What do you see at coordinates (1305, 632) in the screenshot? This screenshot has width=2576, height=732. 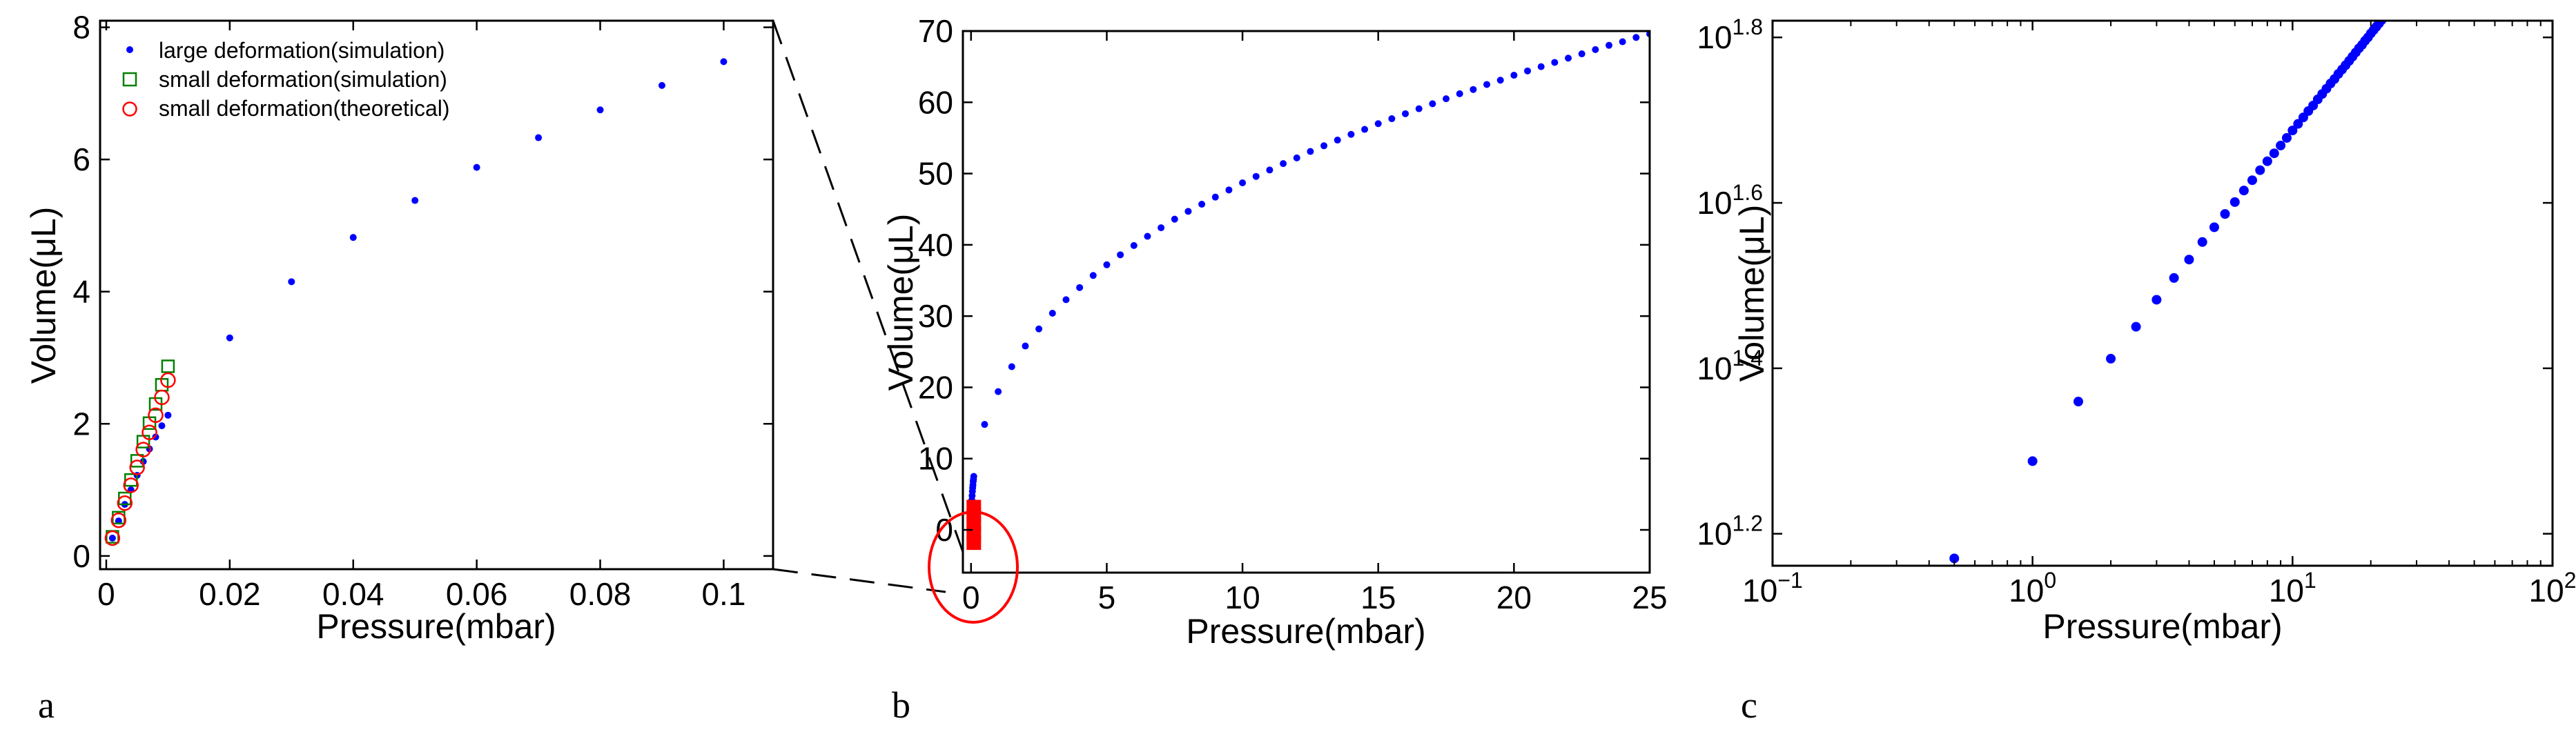 I see `panel-b-xlabel: Pressure(mbar)` at bounding box center [1305, 632].